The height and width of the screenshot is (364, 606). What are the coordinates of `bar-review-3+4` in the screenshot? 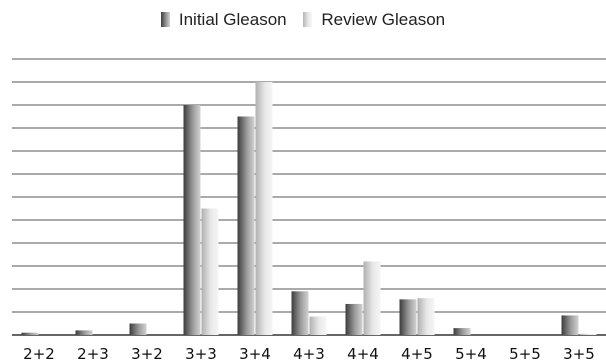 It's located at (264, 208).